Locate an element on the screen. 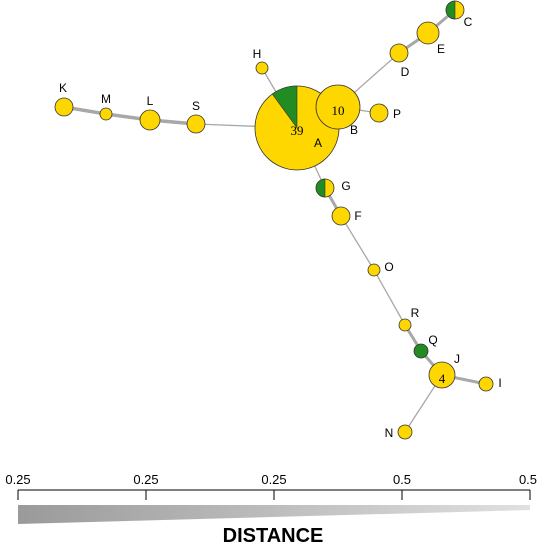 This screenshot has height=553, width=546. node-m-label: M is located at coordinates (106, 99).